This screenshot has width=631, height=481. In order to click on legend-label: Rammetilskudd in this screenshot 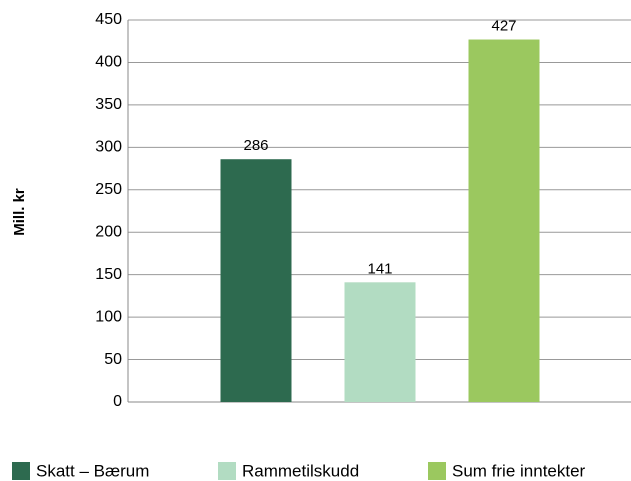, I will do `click(300, 470)`.